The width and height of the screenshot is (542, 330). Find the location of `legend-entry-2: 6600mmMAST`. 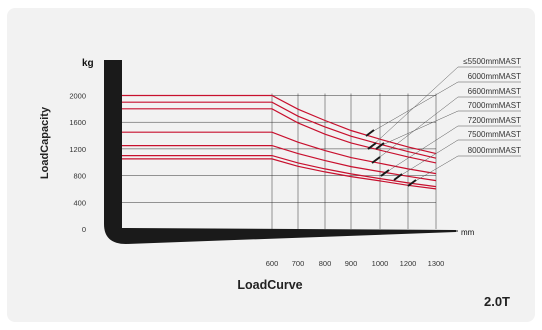

legend-entry-2: 6600mmMAST is located at coordinates (494, 91).